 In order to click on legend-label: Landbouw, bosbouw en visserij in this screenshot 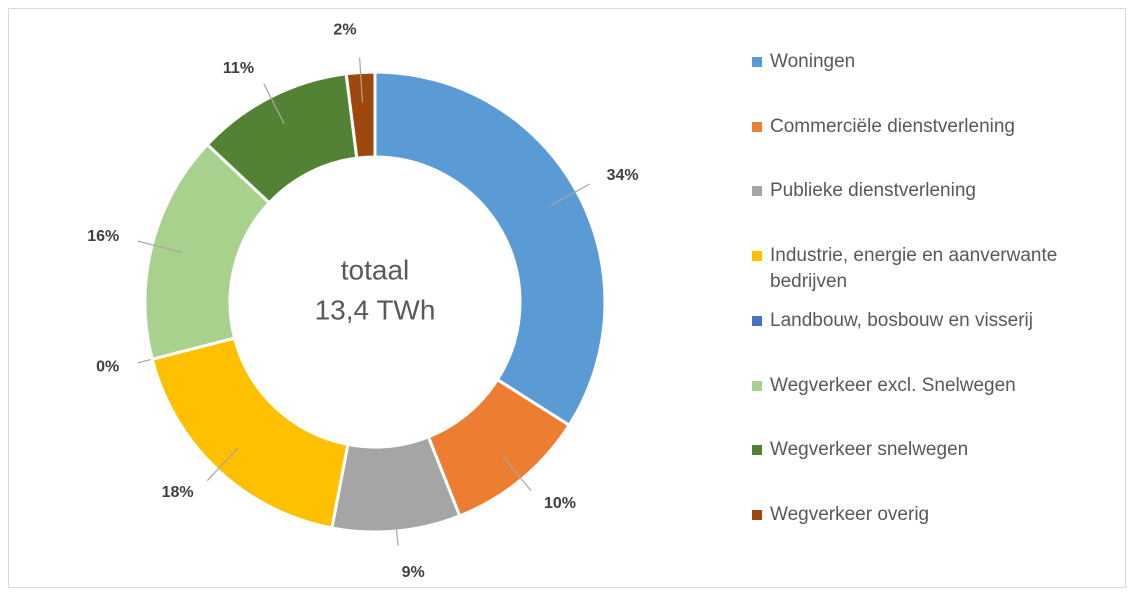, I will do `click(902, 320)`.